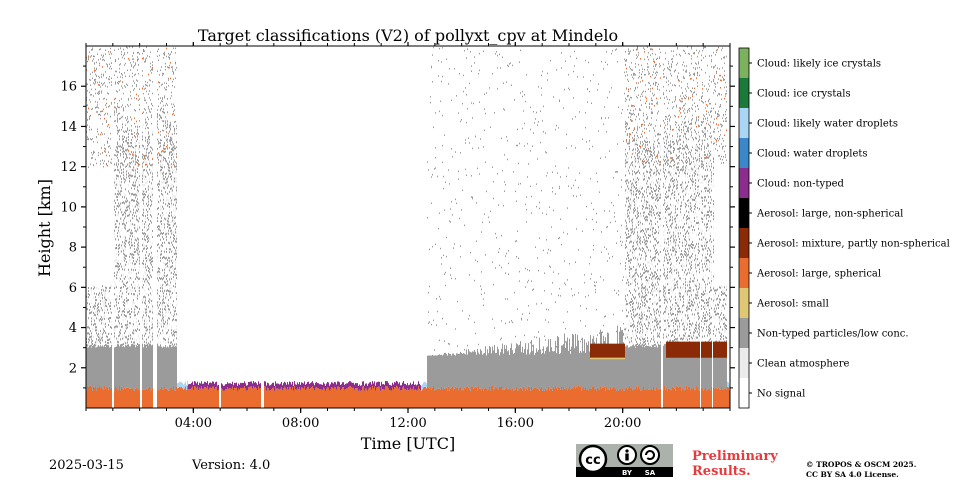 This screenshot has width=960, height=480. What do you see at coordinates (73, 368) in the screenshot?
I see `y-tick-label: 2` at bounding box center [73, 368].